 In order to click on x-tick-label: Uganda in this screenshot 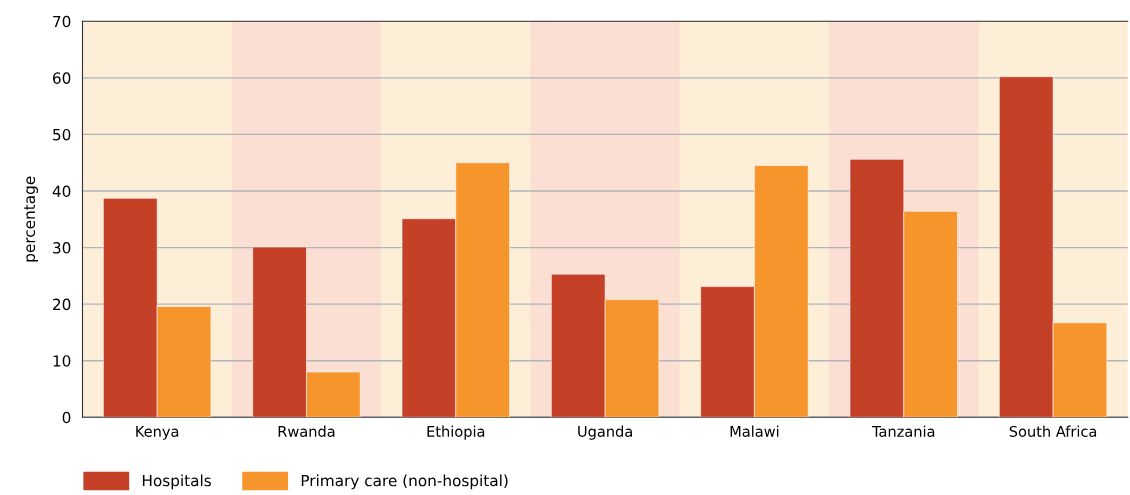, I will do `click(605, 432)`.